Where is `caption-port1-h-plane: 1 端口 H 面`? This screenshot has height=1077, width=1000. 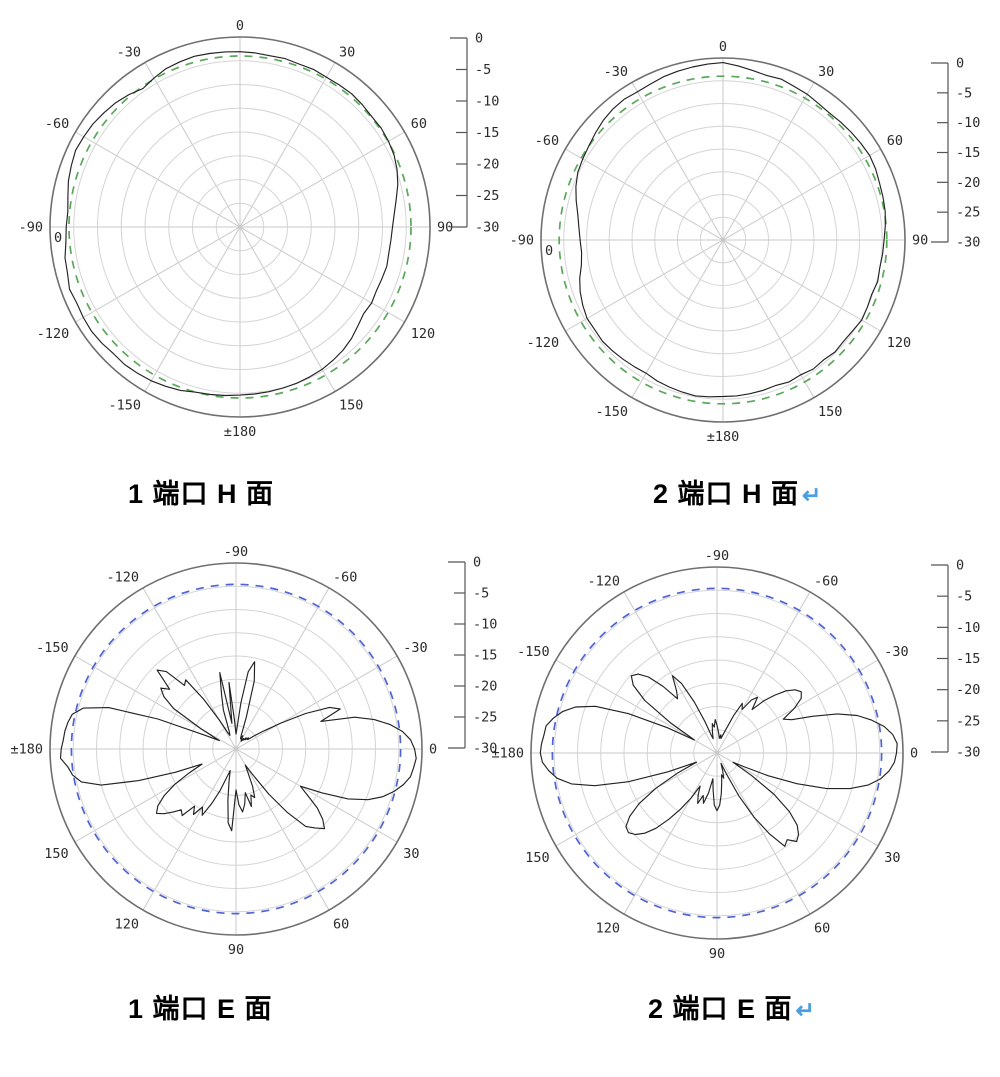
caption-port1-h-plane: 1 端口 H 面 is located at coordinates (202, 491).